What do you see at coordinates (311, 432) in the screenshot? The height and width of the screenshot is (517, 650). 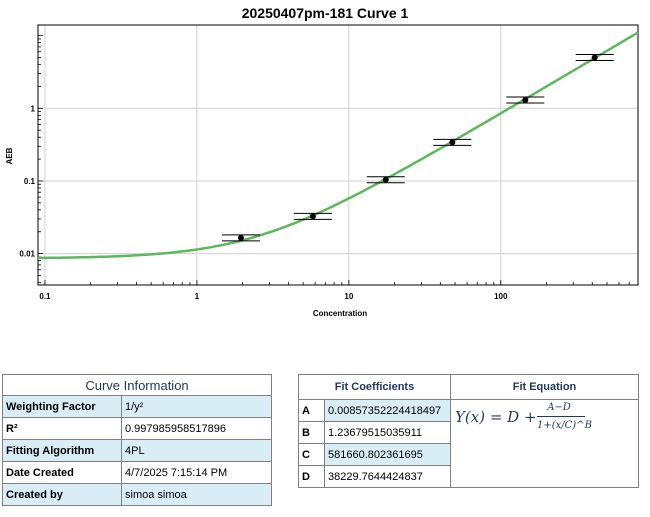 I see `coef-name: B` at bounding box center [311, 432].